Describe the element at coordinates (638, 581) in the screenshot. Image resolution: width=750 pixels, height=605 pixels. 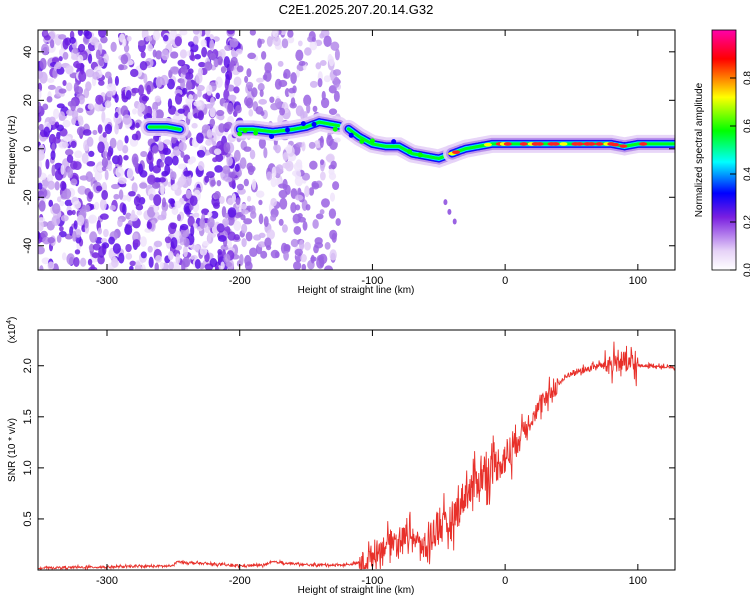
I see `x-tick-label: 100` at that location.